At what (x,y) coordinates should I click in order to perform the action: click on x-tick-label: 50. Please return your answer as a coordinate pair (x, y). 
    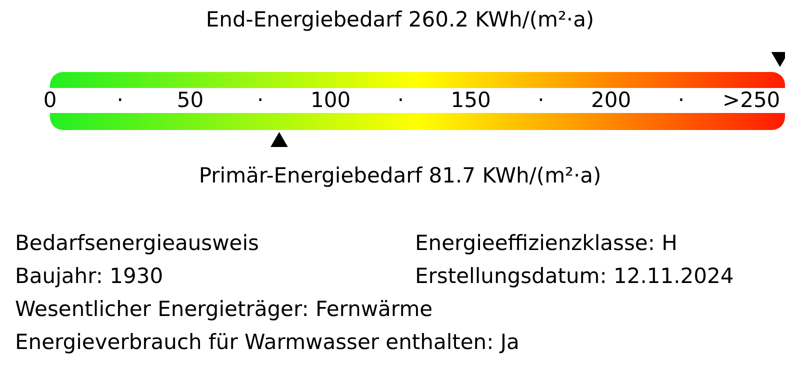
    Looking at the image, I should click on (190, 100).